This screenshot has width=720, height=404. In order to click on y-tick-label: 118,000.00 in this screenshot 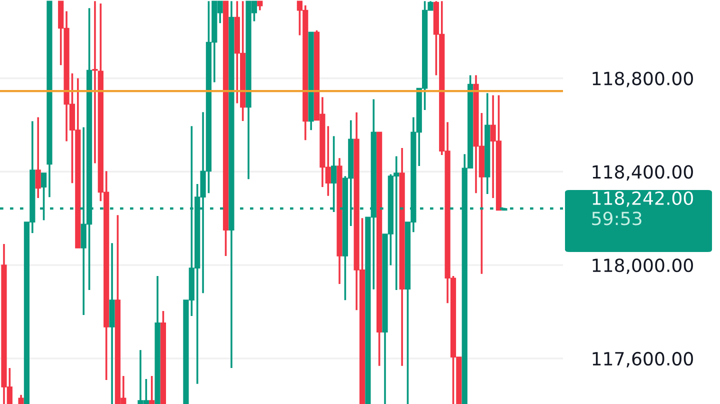, I will do `click(642, 266)`.